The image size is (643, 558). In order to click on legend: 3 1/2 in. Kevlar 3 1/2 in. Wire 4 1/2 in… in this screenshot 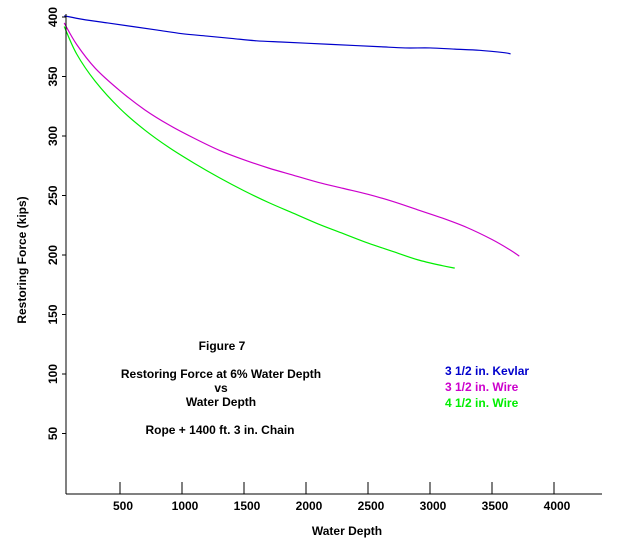, I will do `click(487, 387)`.